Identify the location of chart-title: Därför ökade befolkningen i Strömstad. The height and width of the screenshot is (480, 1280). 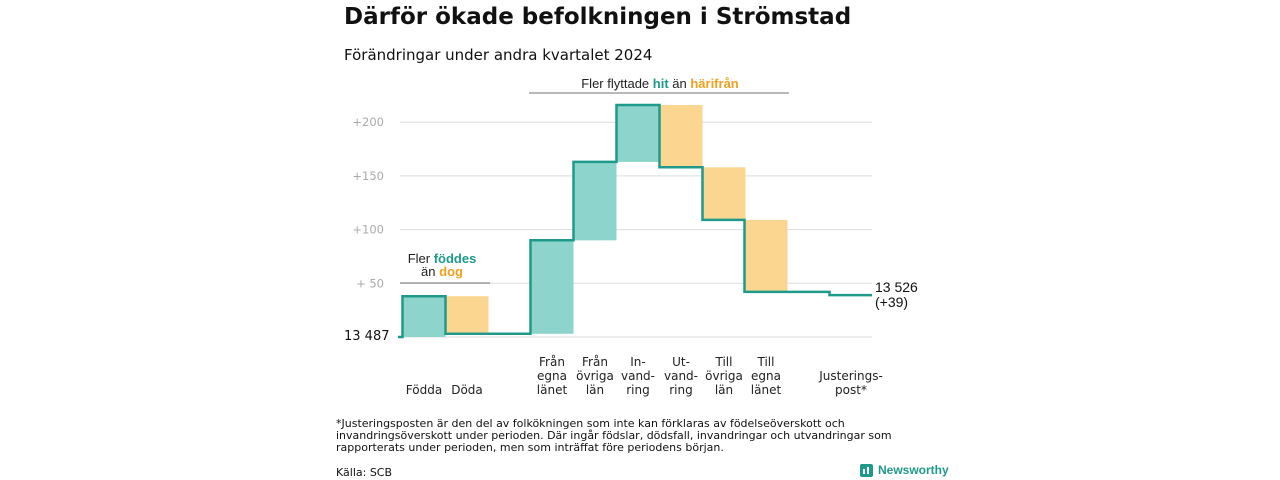
(598, 17).